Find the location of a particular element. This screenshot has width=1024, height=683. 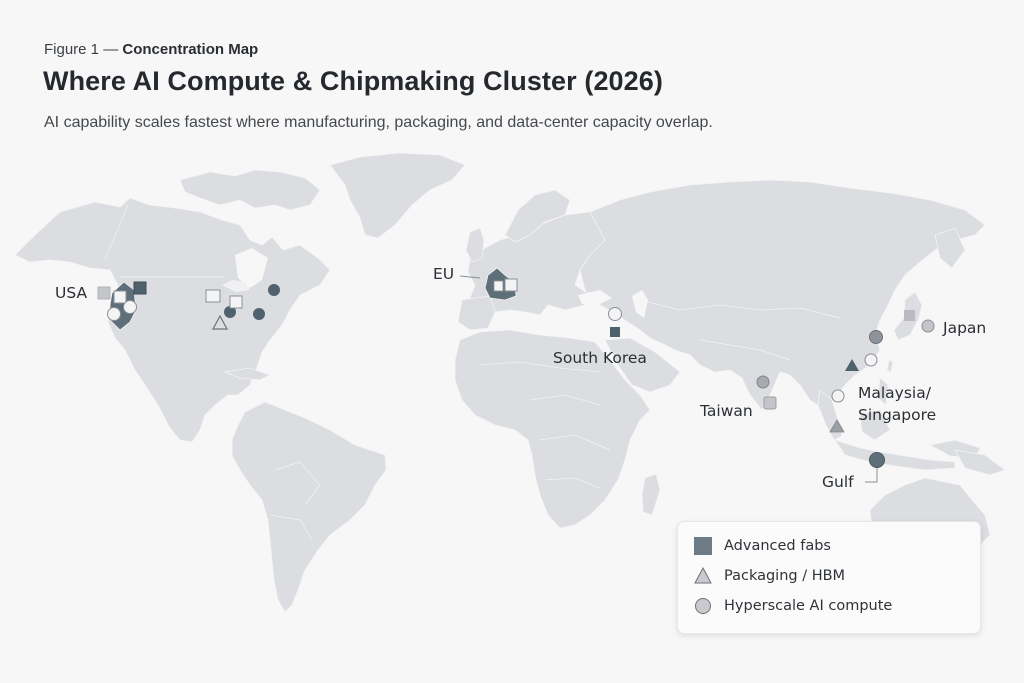

landmass-arabia is located at coordinates (642, 365).